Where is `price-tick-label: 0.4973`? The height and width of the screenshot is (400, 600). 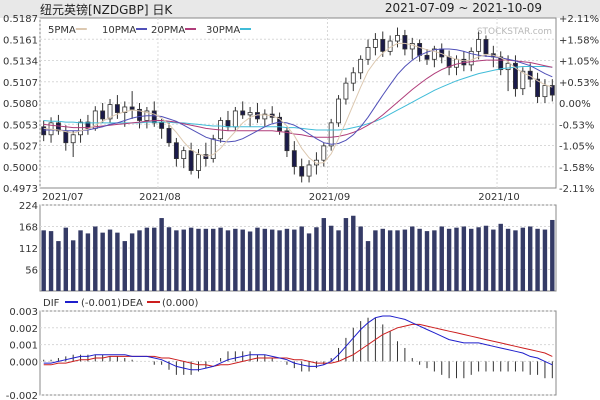
price-tick-label: 0.4973 is located at coordinates (20, 189).